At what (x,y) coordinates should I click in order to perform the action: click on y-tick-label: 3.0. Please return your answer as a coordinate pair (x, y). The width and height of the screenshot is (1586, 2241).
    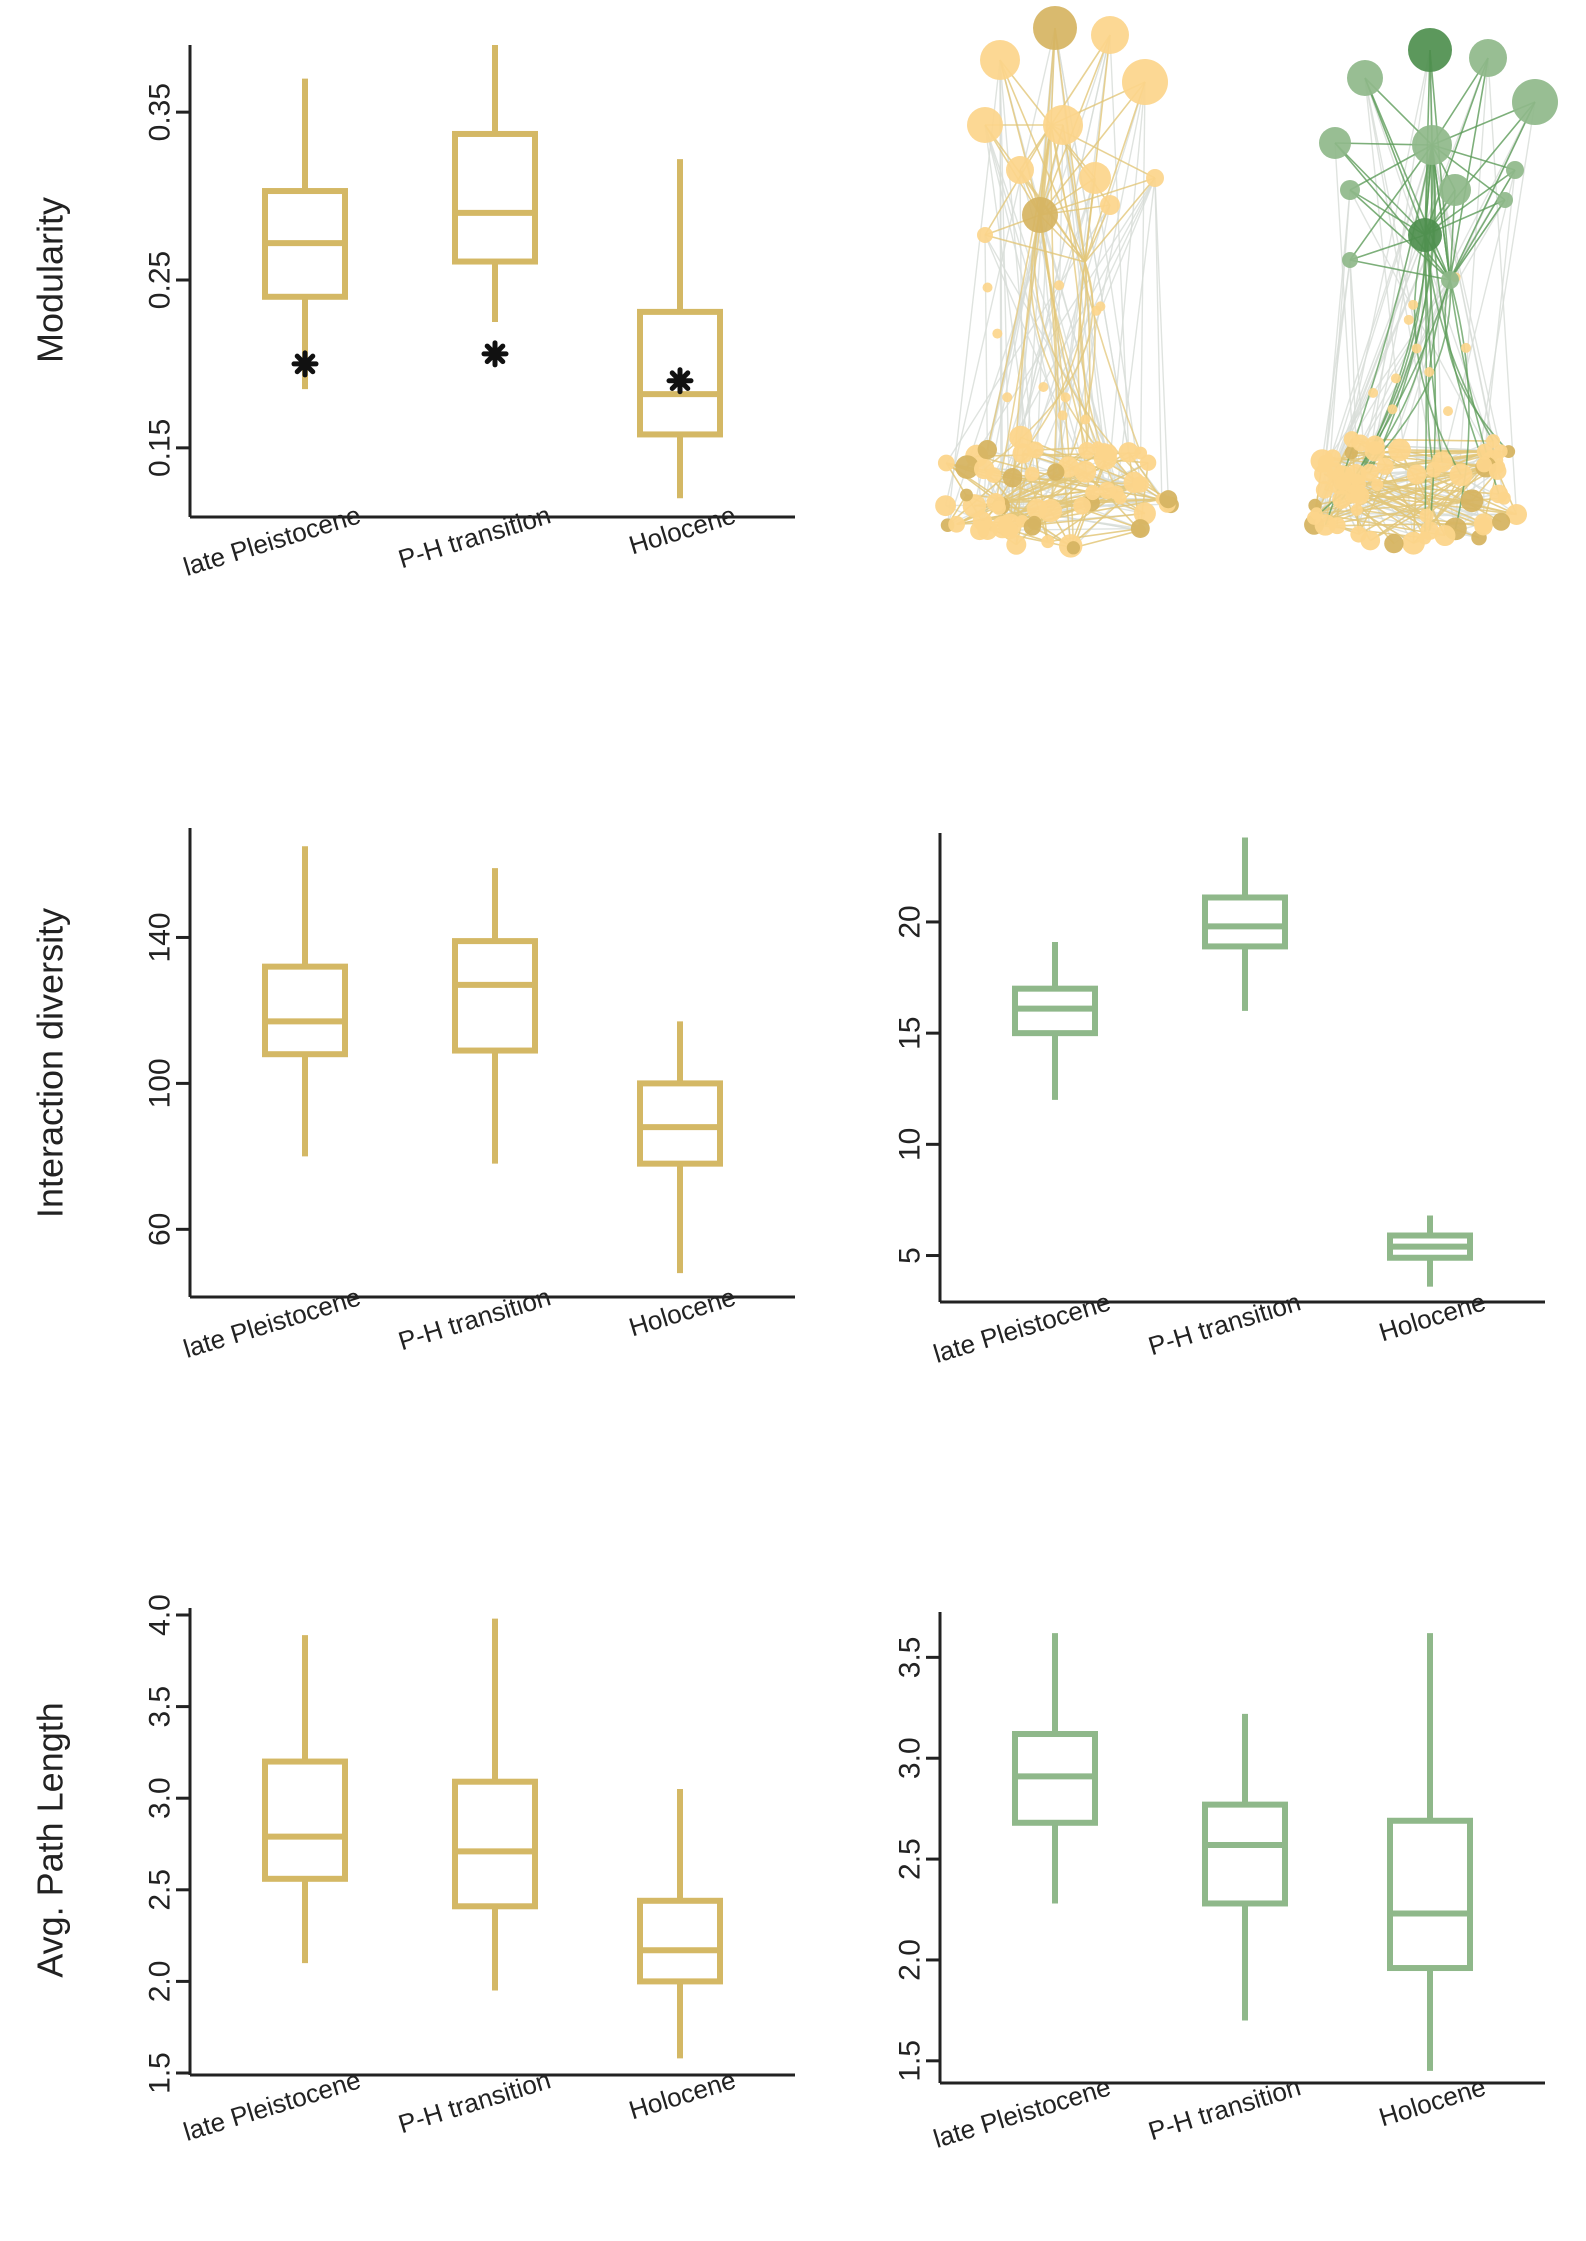
    Looking at the image, I should click on (910, 1758).